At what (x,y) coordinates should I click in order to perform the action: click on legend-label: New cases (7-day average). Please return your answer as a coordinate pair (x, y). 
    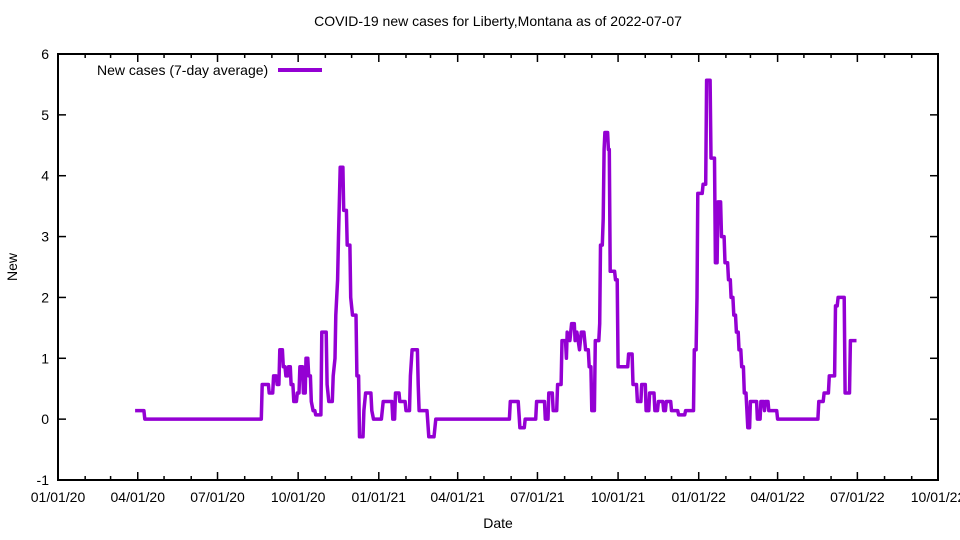
    Looking at the image, I should click on (183, 70).